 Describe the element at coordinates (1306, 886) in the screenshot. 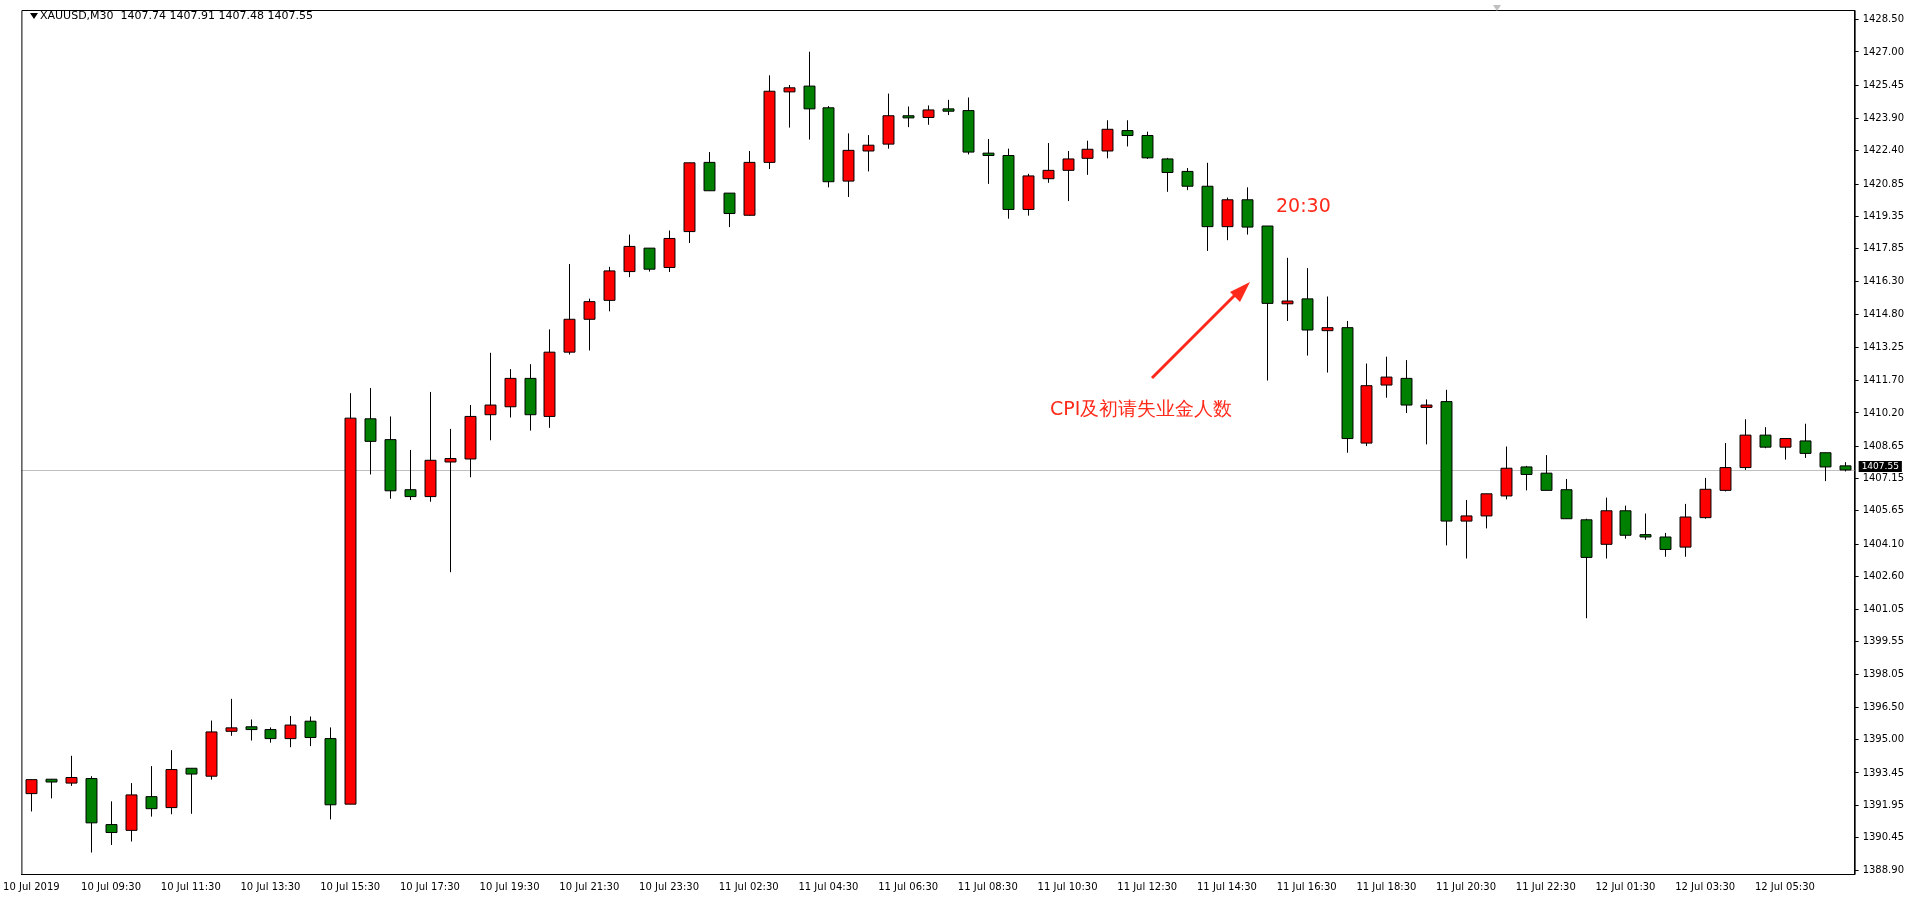

I see `x-tick-label: 11 Jul 16:30` at that location.